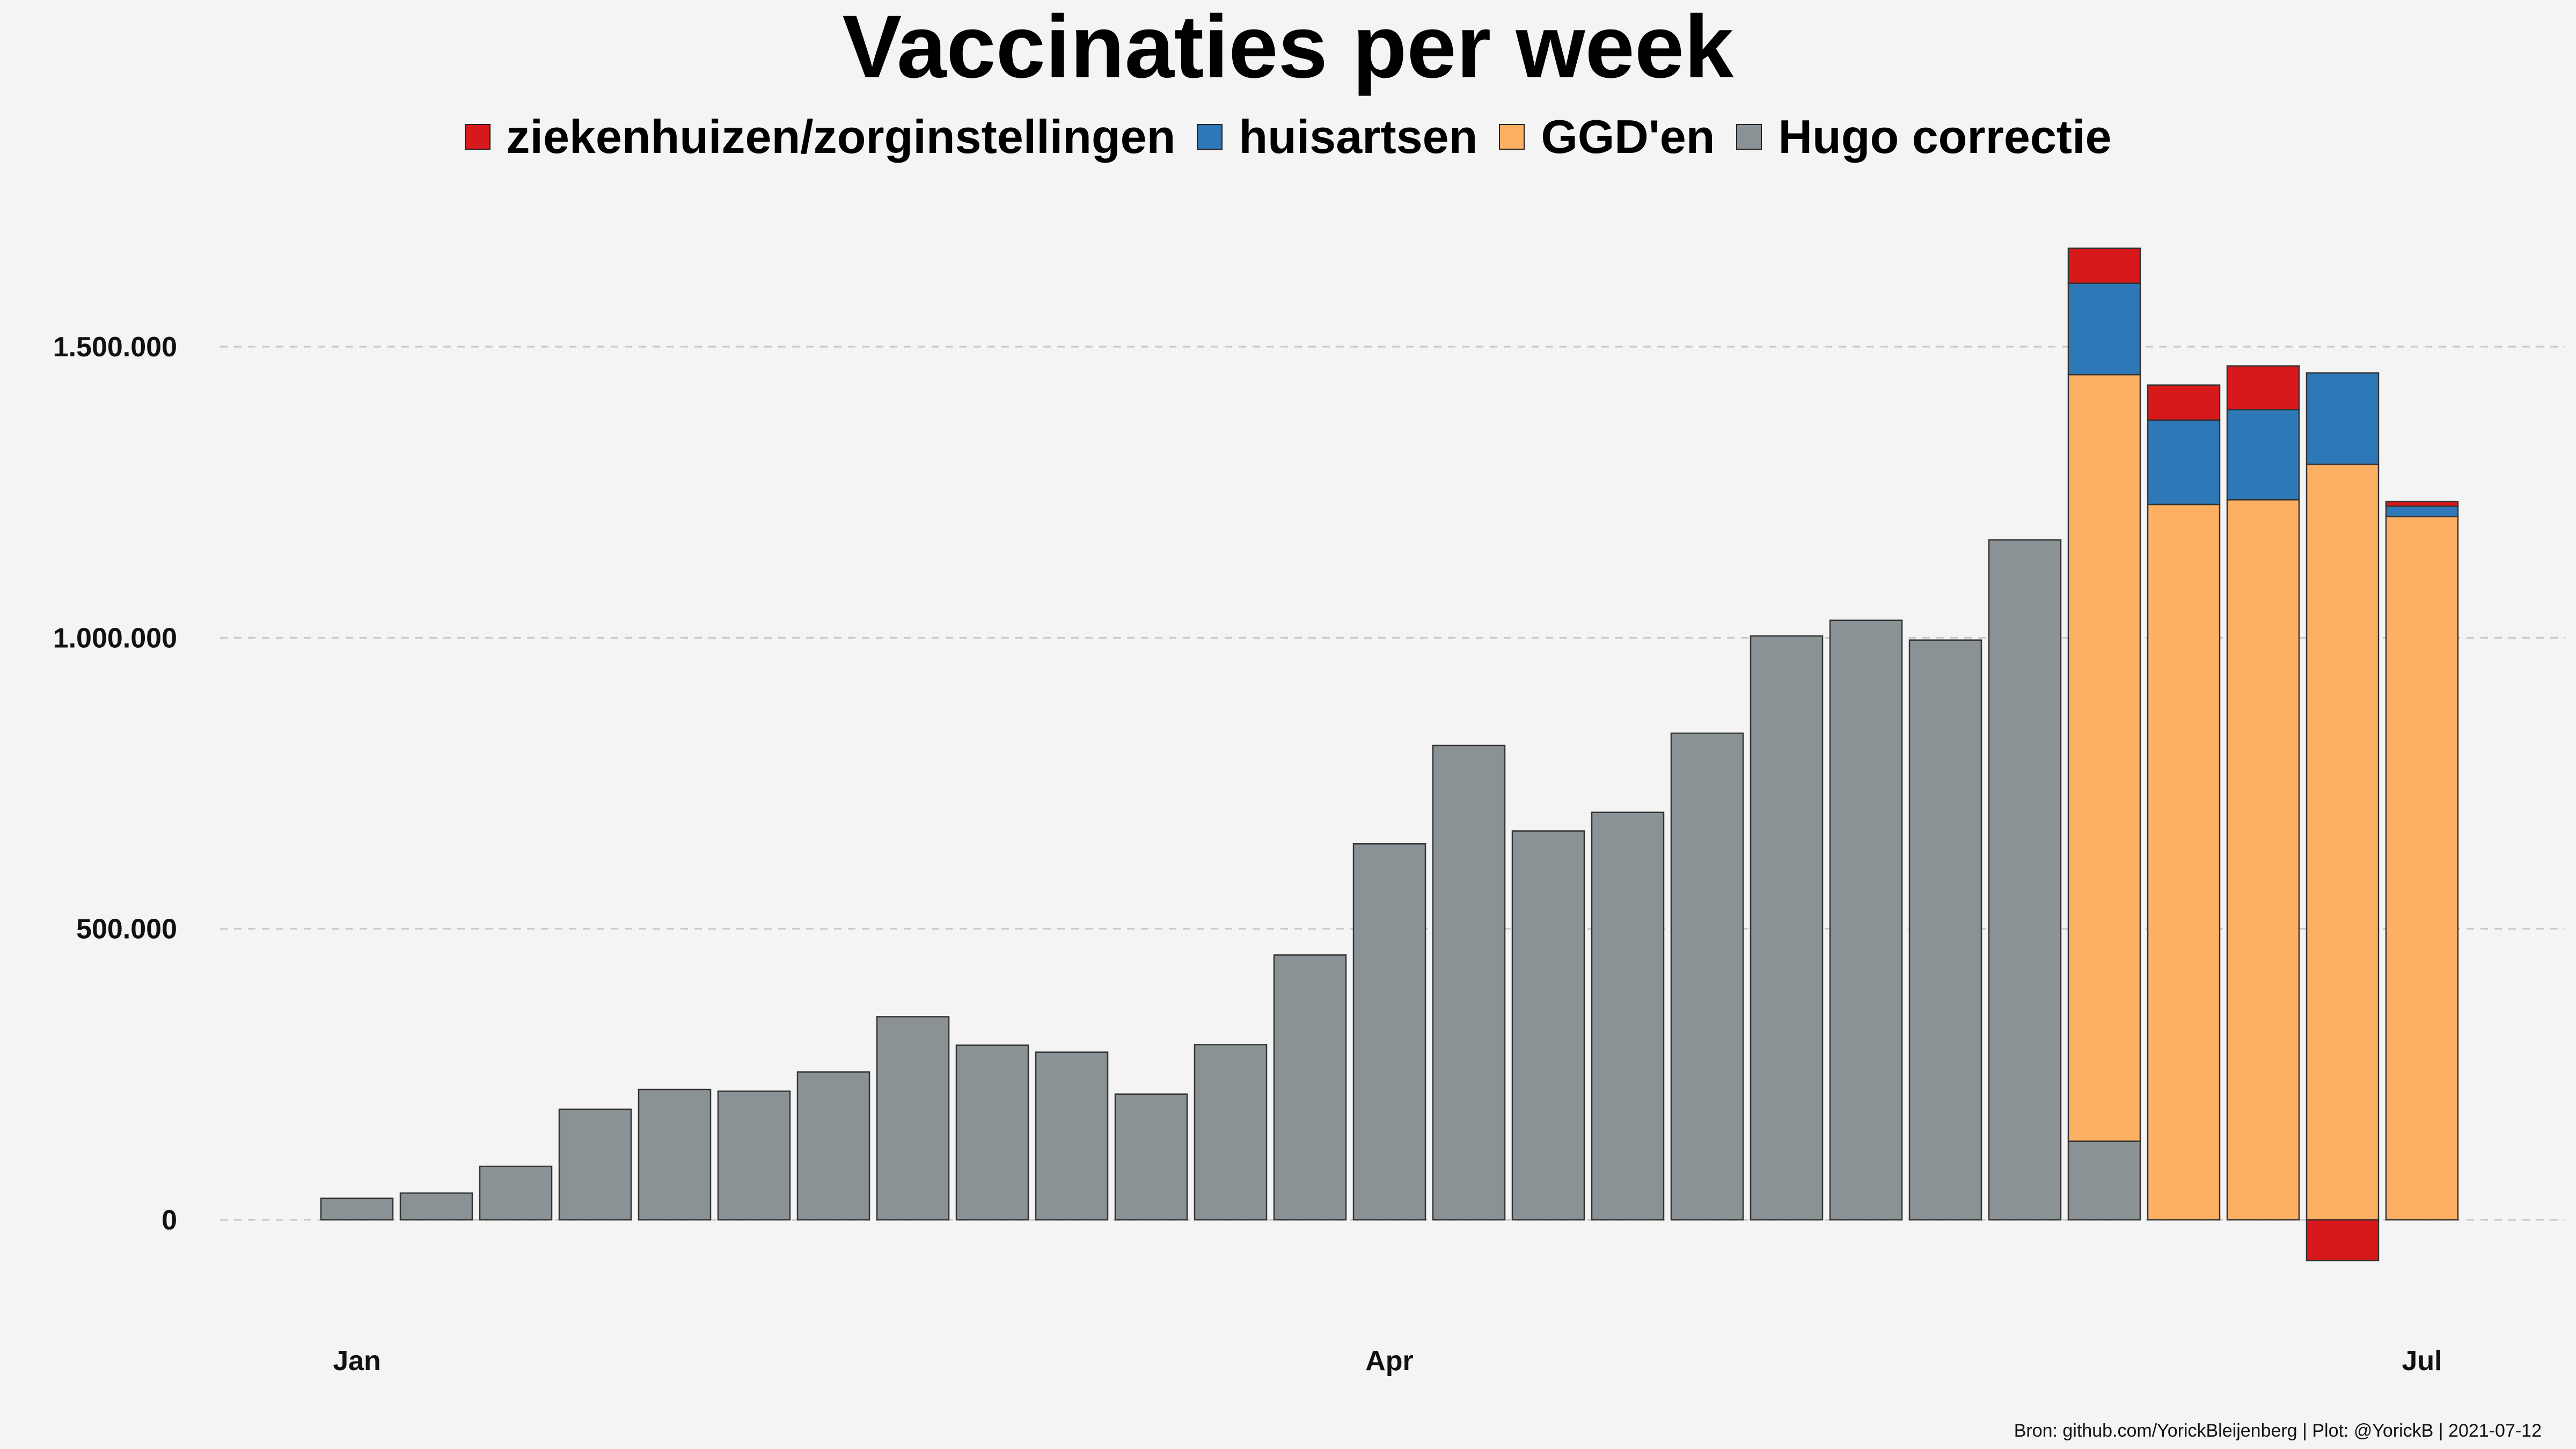  What do you see at coordinates (2263, 454) in the screenshot?
I see `bar-week-24-huisartsen` at bounding box center [2263, 454].